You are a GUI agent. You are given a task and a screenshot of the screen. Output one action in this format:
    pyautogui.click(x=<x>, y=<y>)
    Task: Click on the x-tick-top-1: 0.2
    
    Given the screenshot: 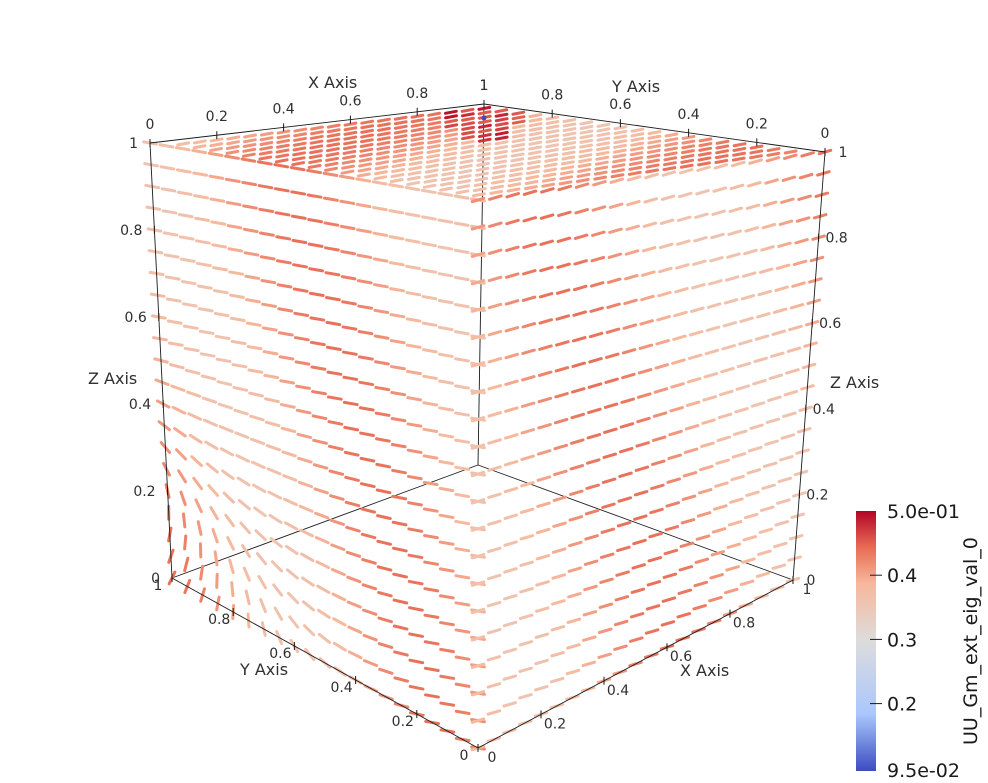 What is the action you would take?
    pyautogui.click(x=217, y=117)
    